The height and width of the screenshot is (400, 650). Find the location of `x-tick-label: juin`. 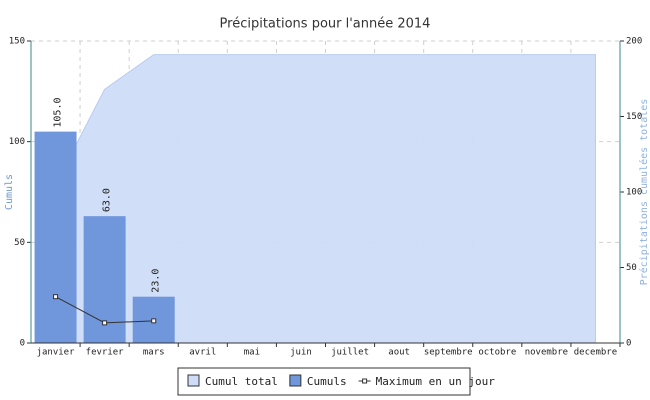

x-tick-label: juin is located at coordinates (301, 353).